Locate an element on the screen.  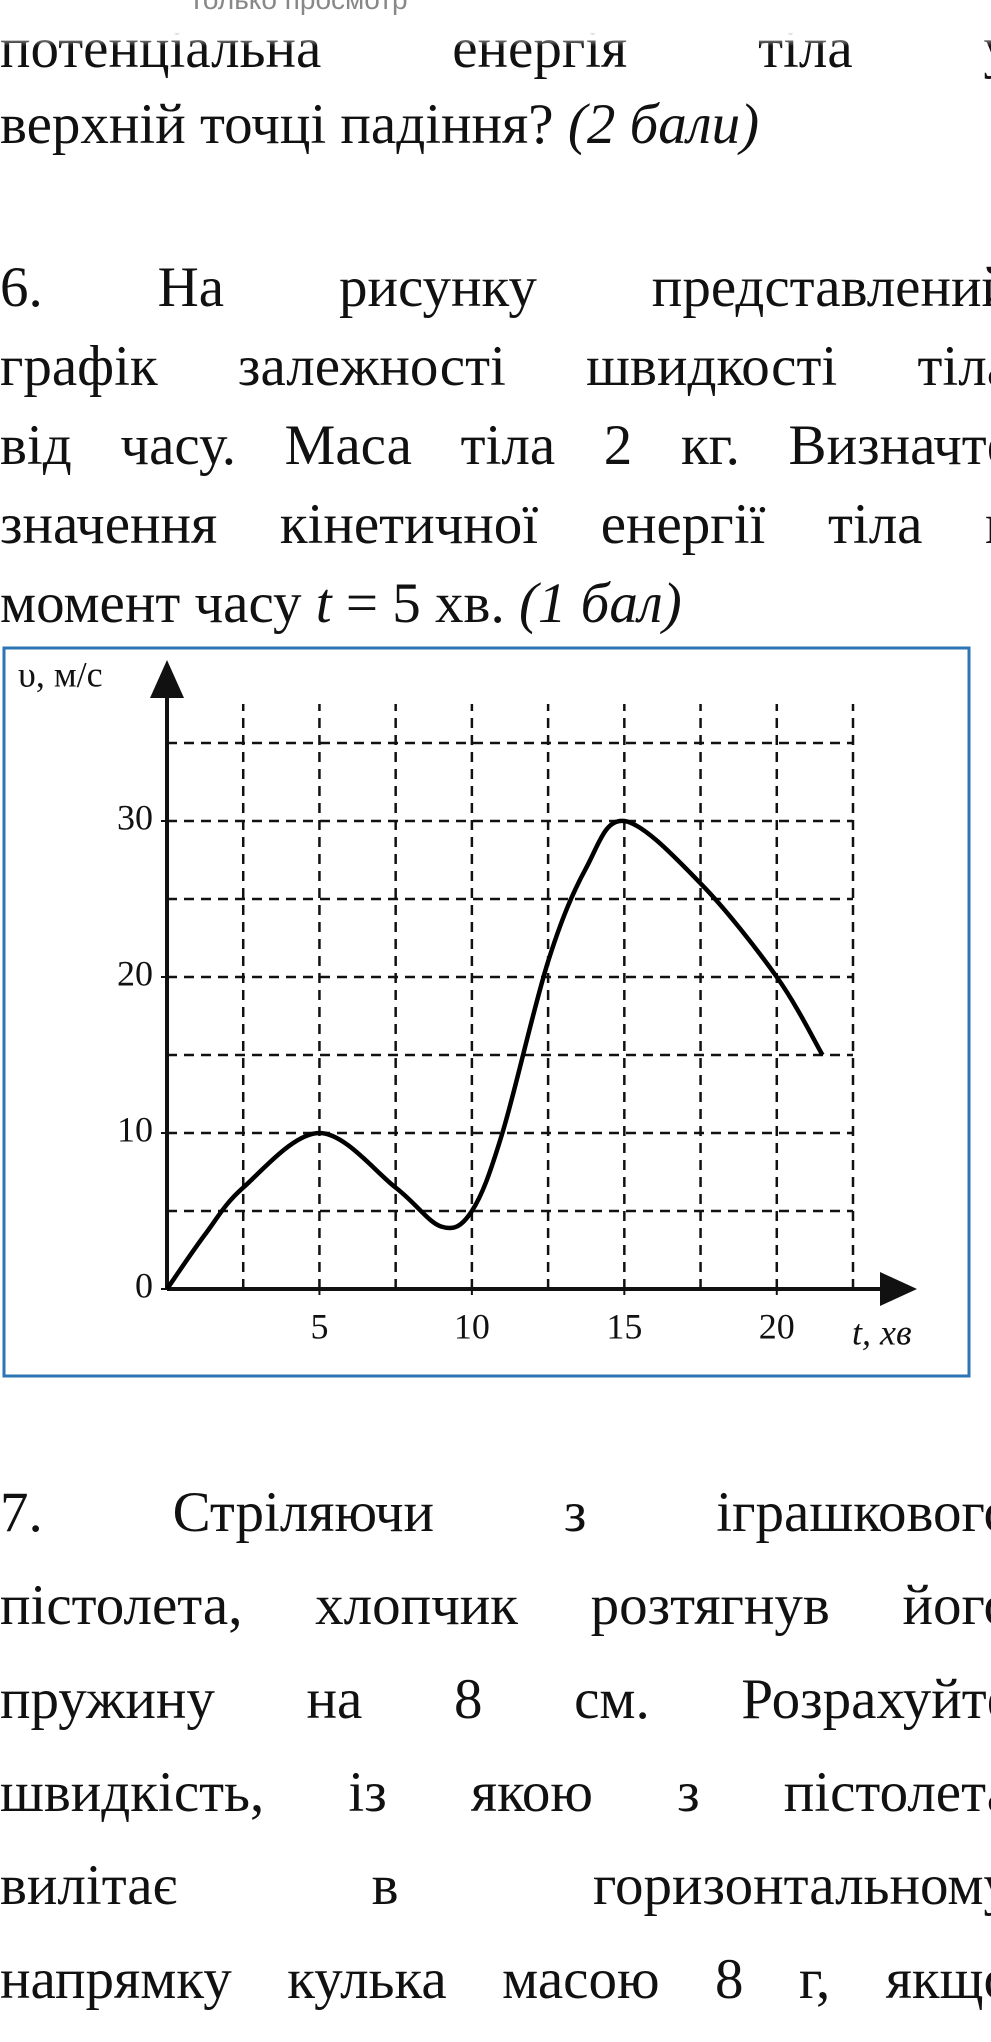
text-line: від часу. Маса тіла 2 кг. Визначте is located at coordinates (495, 445).